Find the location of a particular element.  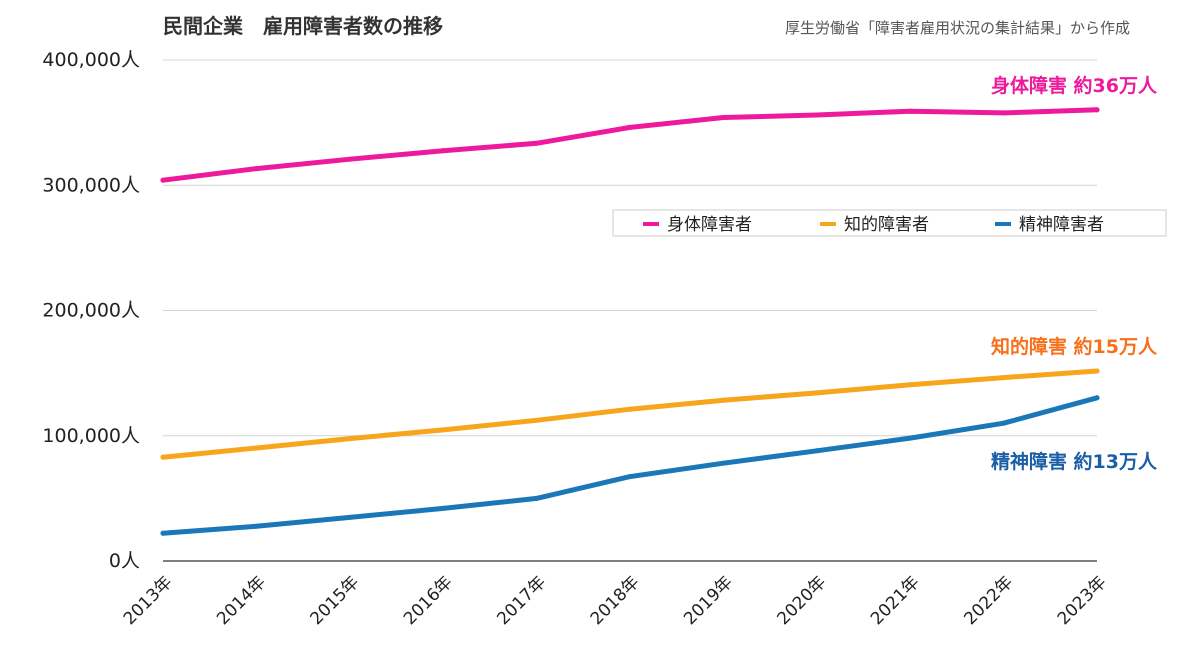

x-tick-label: 2023年 is located at coordinates (1082, 600).